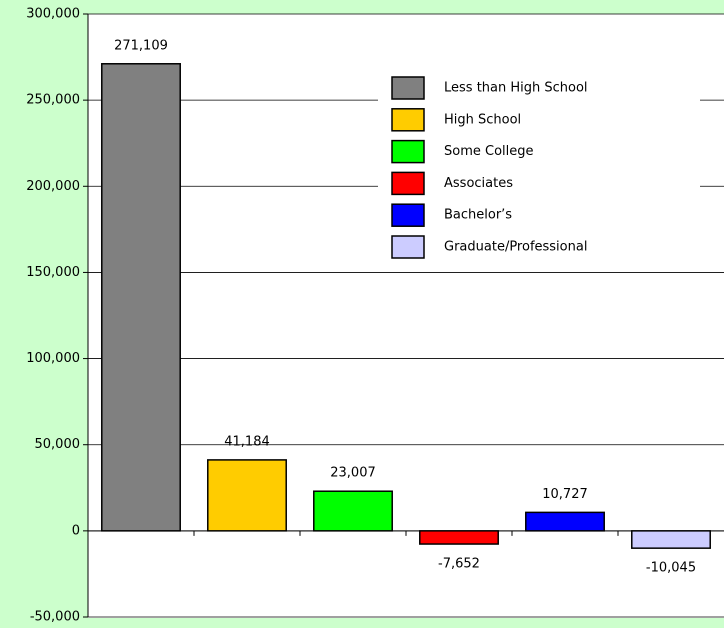 Image resolution: width=724 pixels, height=628 pixels. Describe the element at coordinates (53, 358) in the screenshot. I see `y-tick-label: 100,000` at that location.